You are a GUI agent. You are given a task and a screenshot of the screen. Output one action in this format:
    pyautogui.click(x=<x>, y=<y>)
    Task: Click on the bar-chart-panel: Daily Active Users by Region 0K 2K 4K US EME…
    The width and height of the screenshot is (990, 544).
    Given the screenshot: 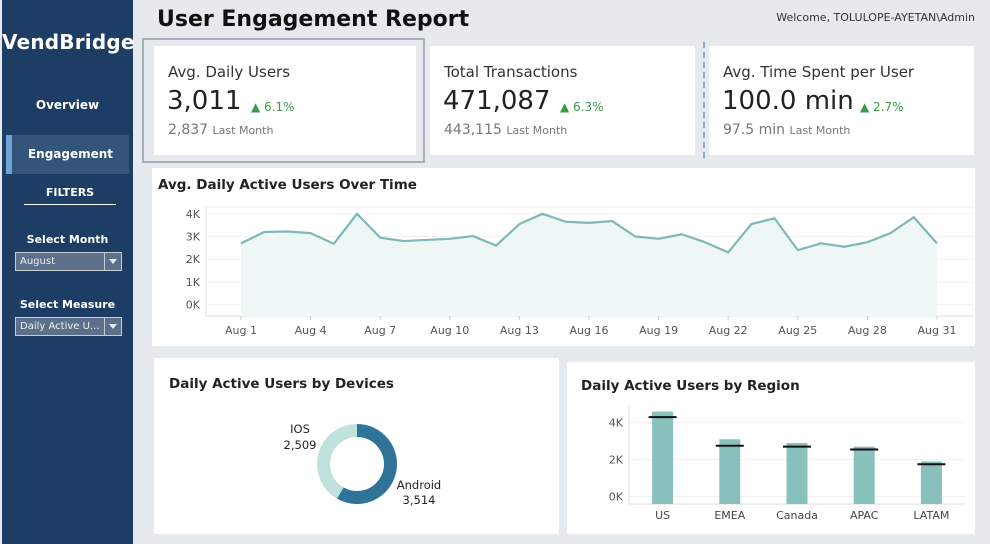 What is the action you would take?
    pyautogui.click(x=771, y=448)
    